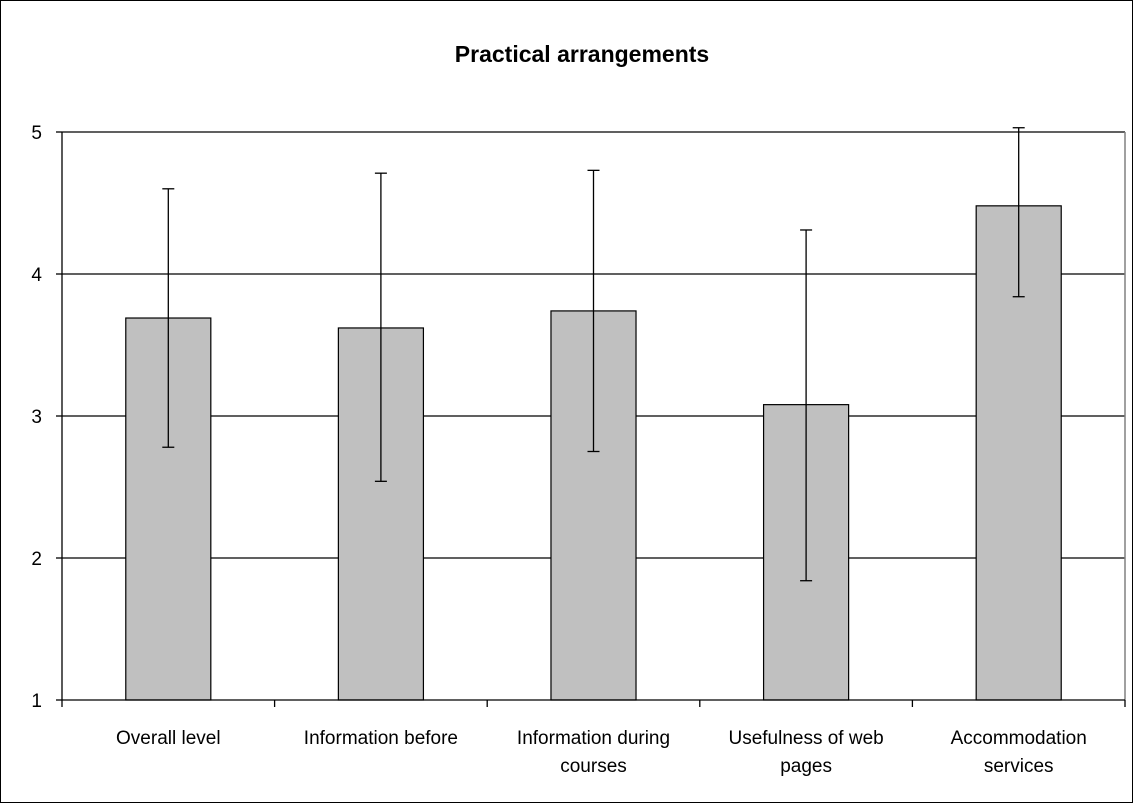 This screenshot has width=1133, height=803. I want to click on x-category-label-line: Information during, so click(593, 738).